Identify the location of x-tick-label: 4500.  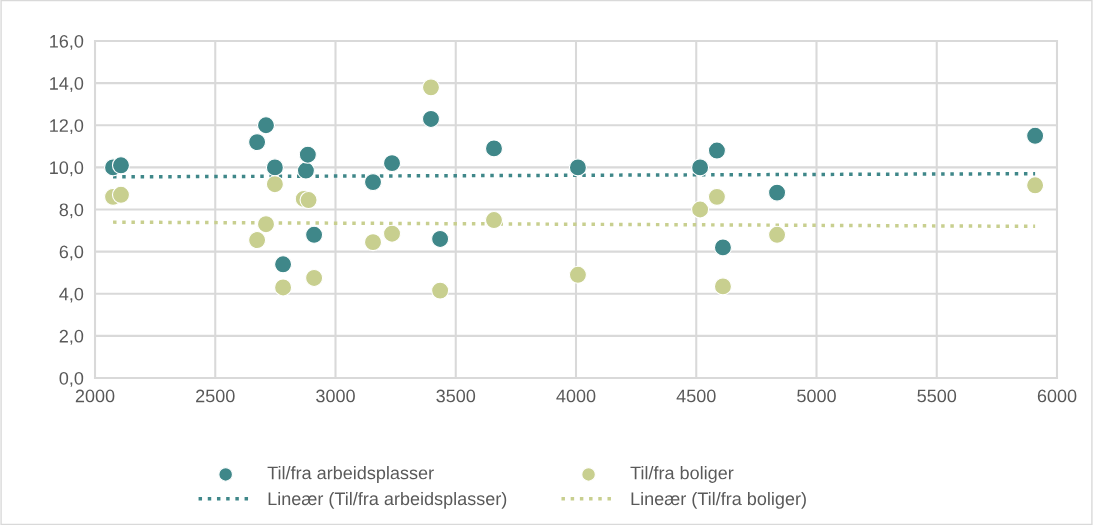
(696, 396).